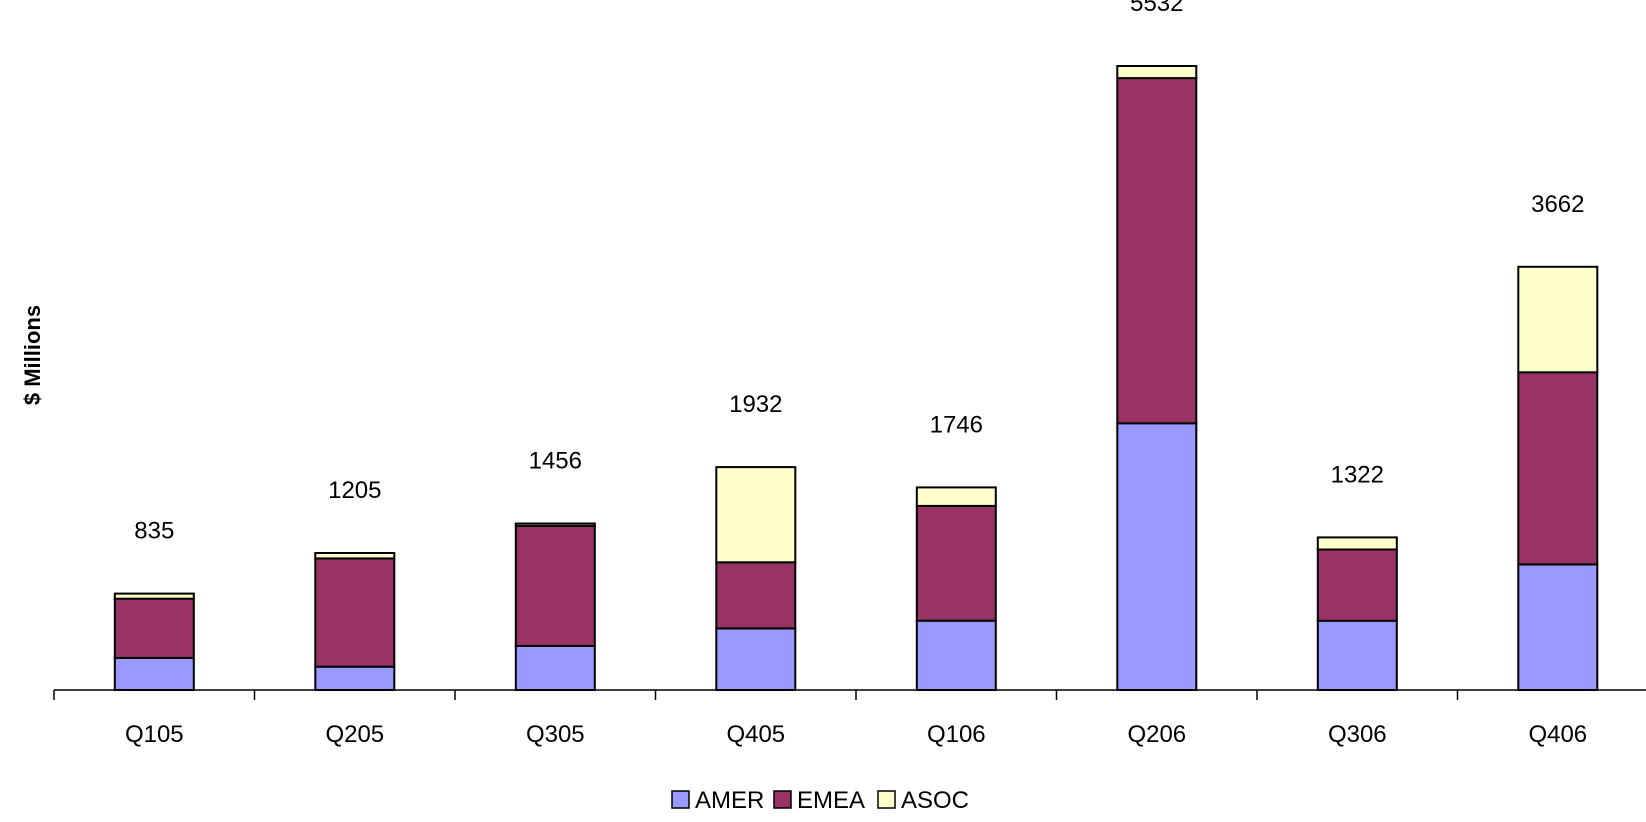 The image size is (1646, 822). Describe the element at coordinates (555, 461) in the screenshot. I see `total-label-q305: 1456` at that location.